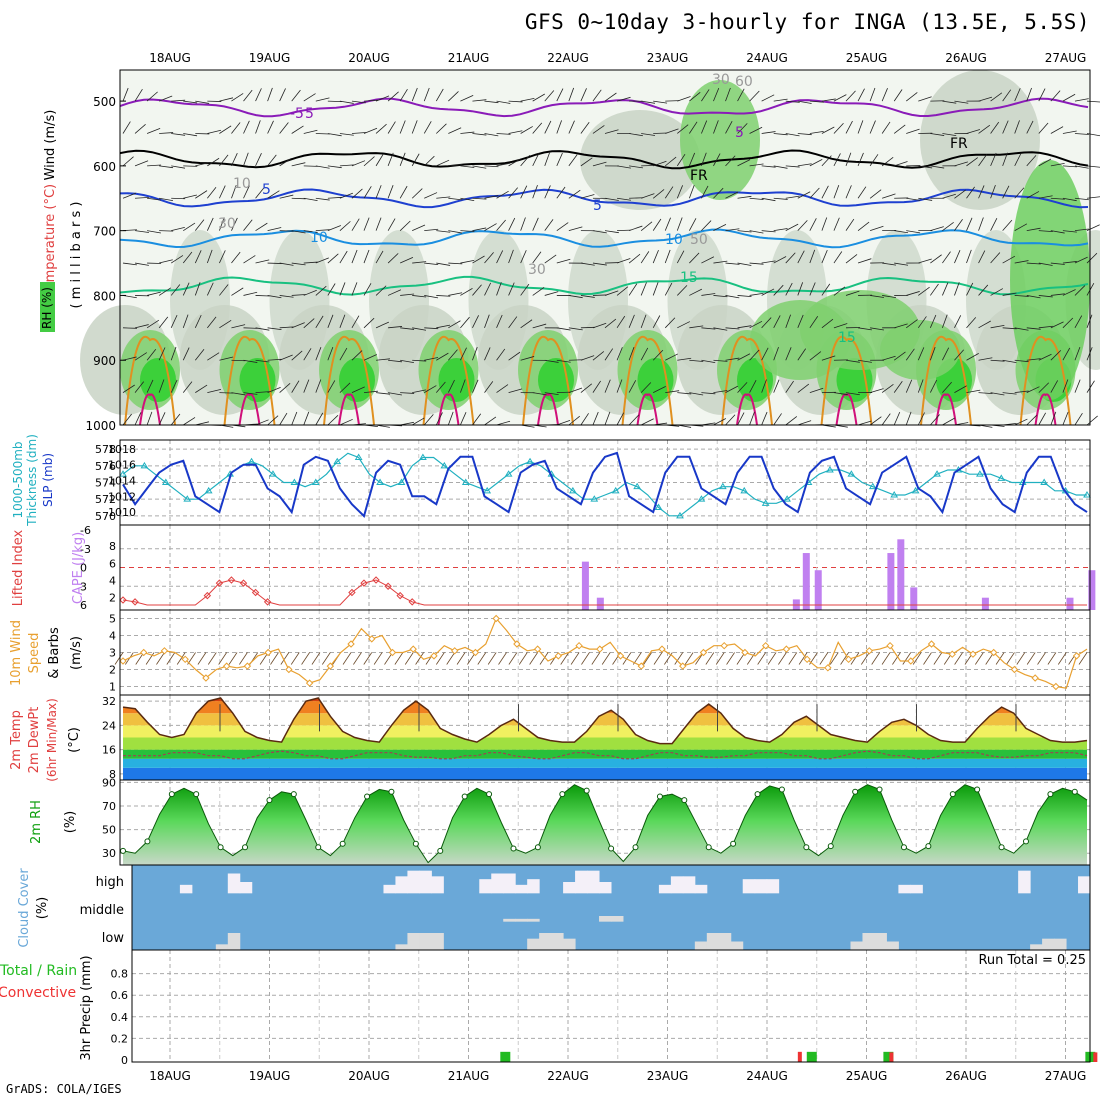 The width and height of the screenshot is (1100, 1100). Describe the element at coordinates (50, 145) in the screenshot. I see `wind-axis-label: Wind (m/s)` at that location.